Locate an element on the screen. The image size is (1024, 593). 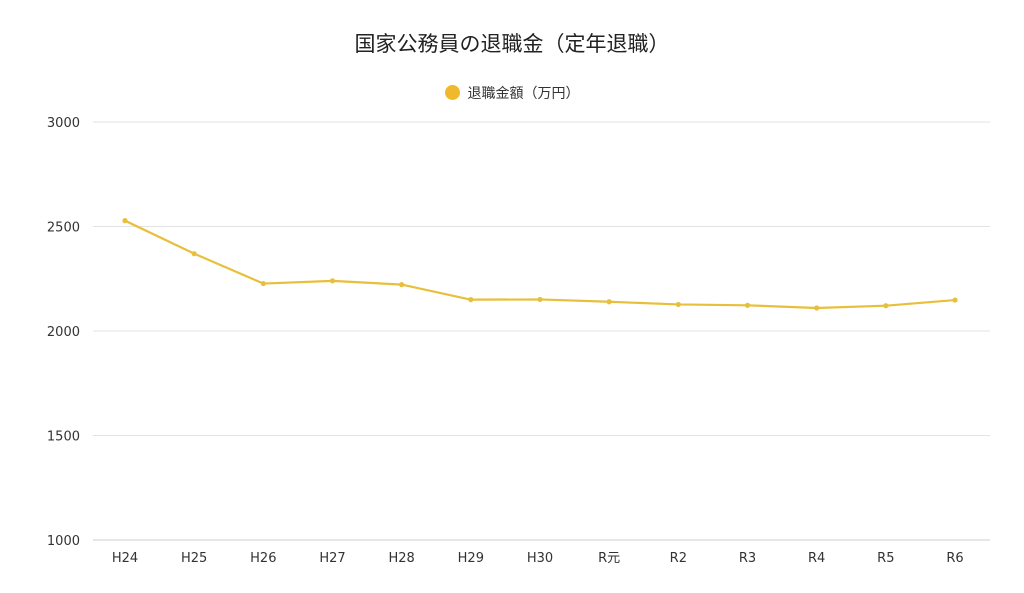
x-tick-label: H30 is located at coordinates (540, 558).